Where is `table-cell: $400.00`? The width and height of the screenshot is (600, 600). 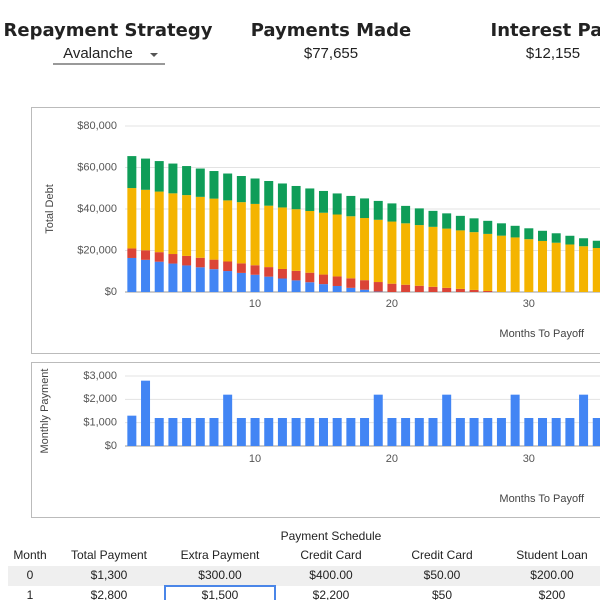
table-cell: $400.00 is located at coordinates (331, 575).